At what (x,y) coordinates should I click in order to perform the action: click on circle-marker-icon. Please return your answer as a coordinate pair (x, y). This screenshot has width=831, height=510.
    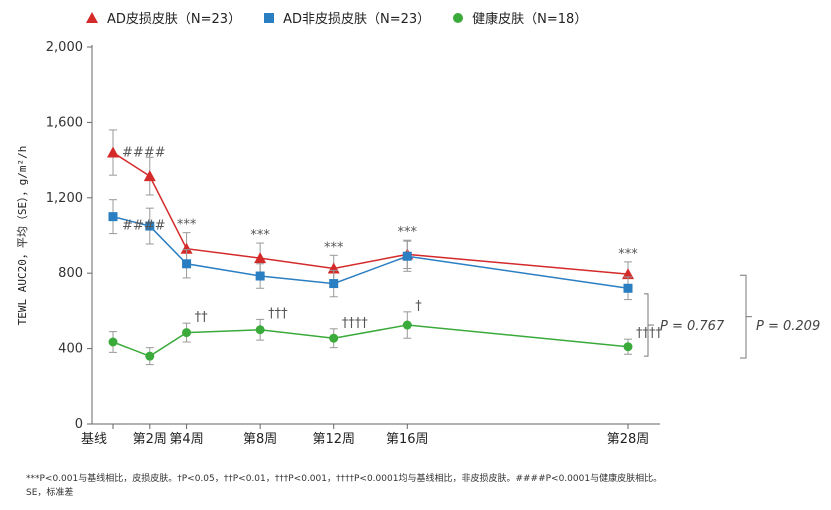
    Looking at the image, I should click on (458, 17).